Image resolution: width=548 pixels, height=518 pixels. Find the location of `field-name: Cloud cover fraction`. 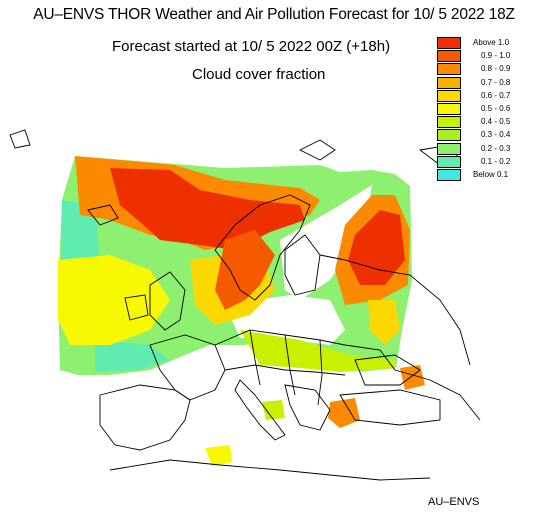

field-name: Cloud cover fraction is located at coordinates (259, 74).